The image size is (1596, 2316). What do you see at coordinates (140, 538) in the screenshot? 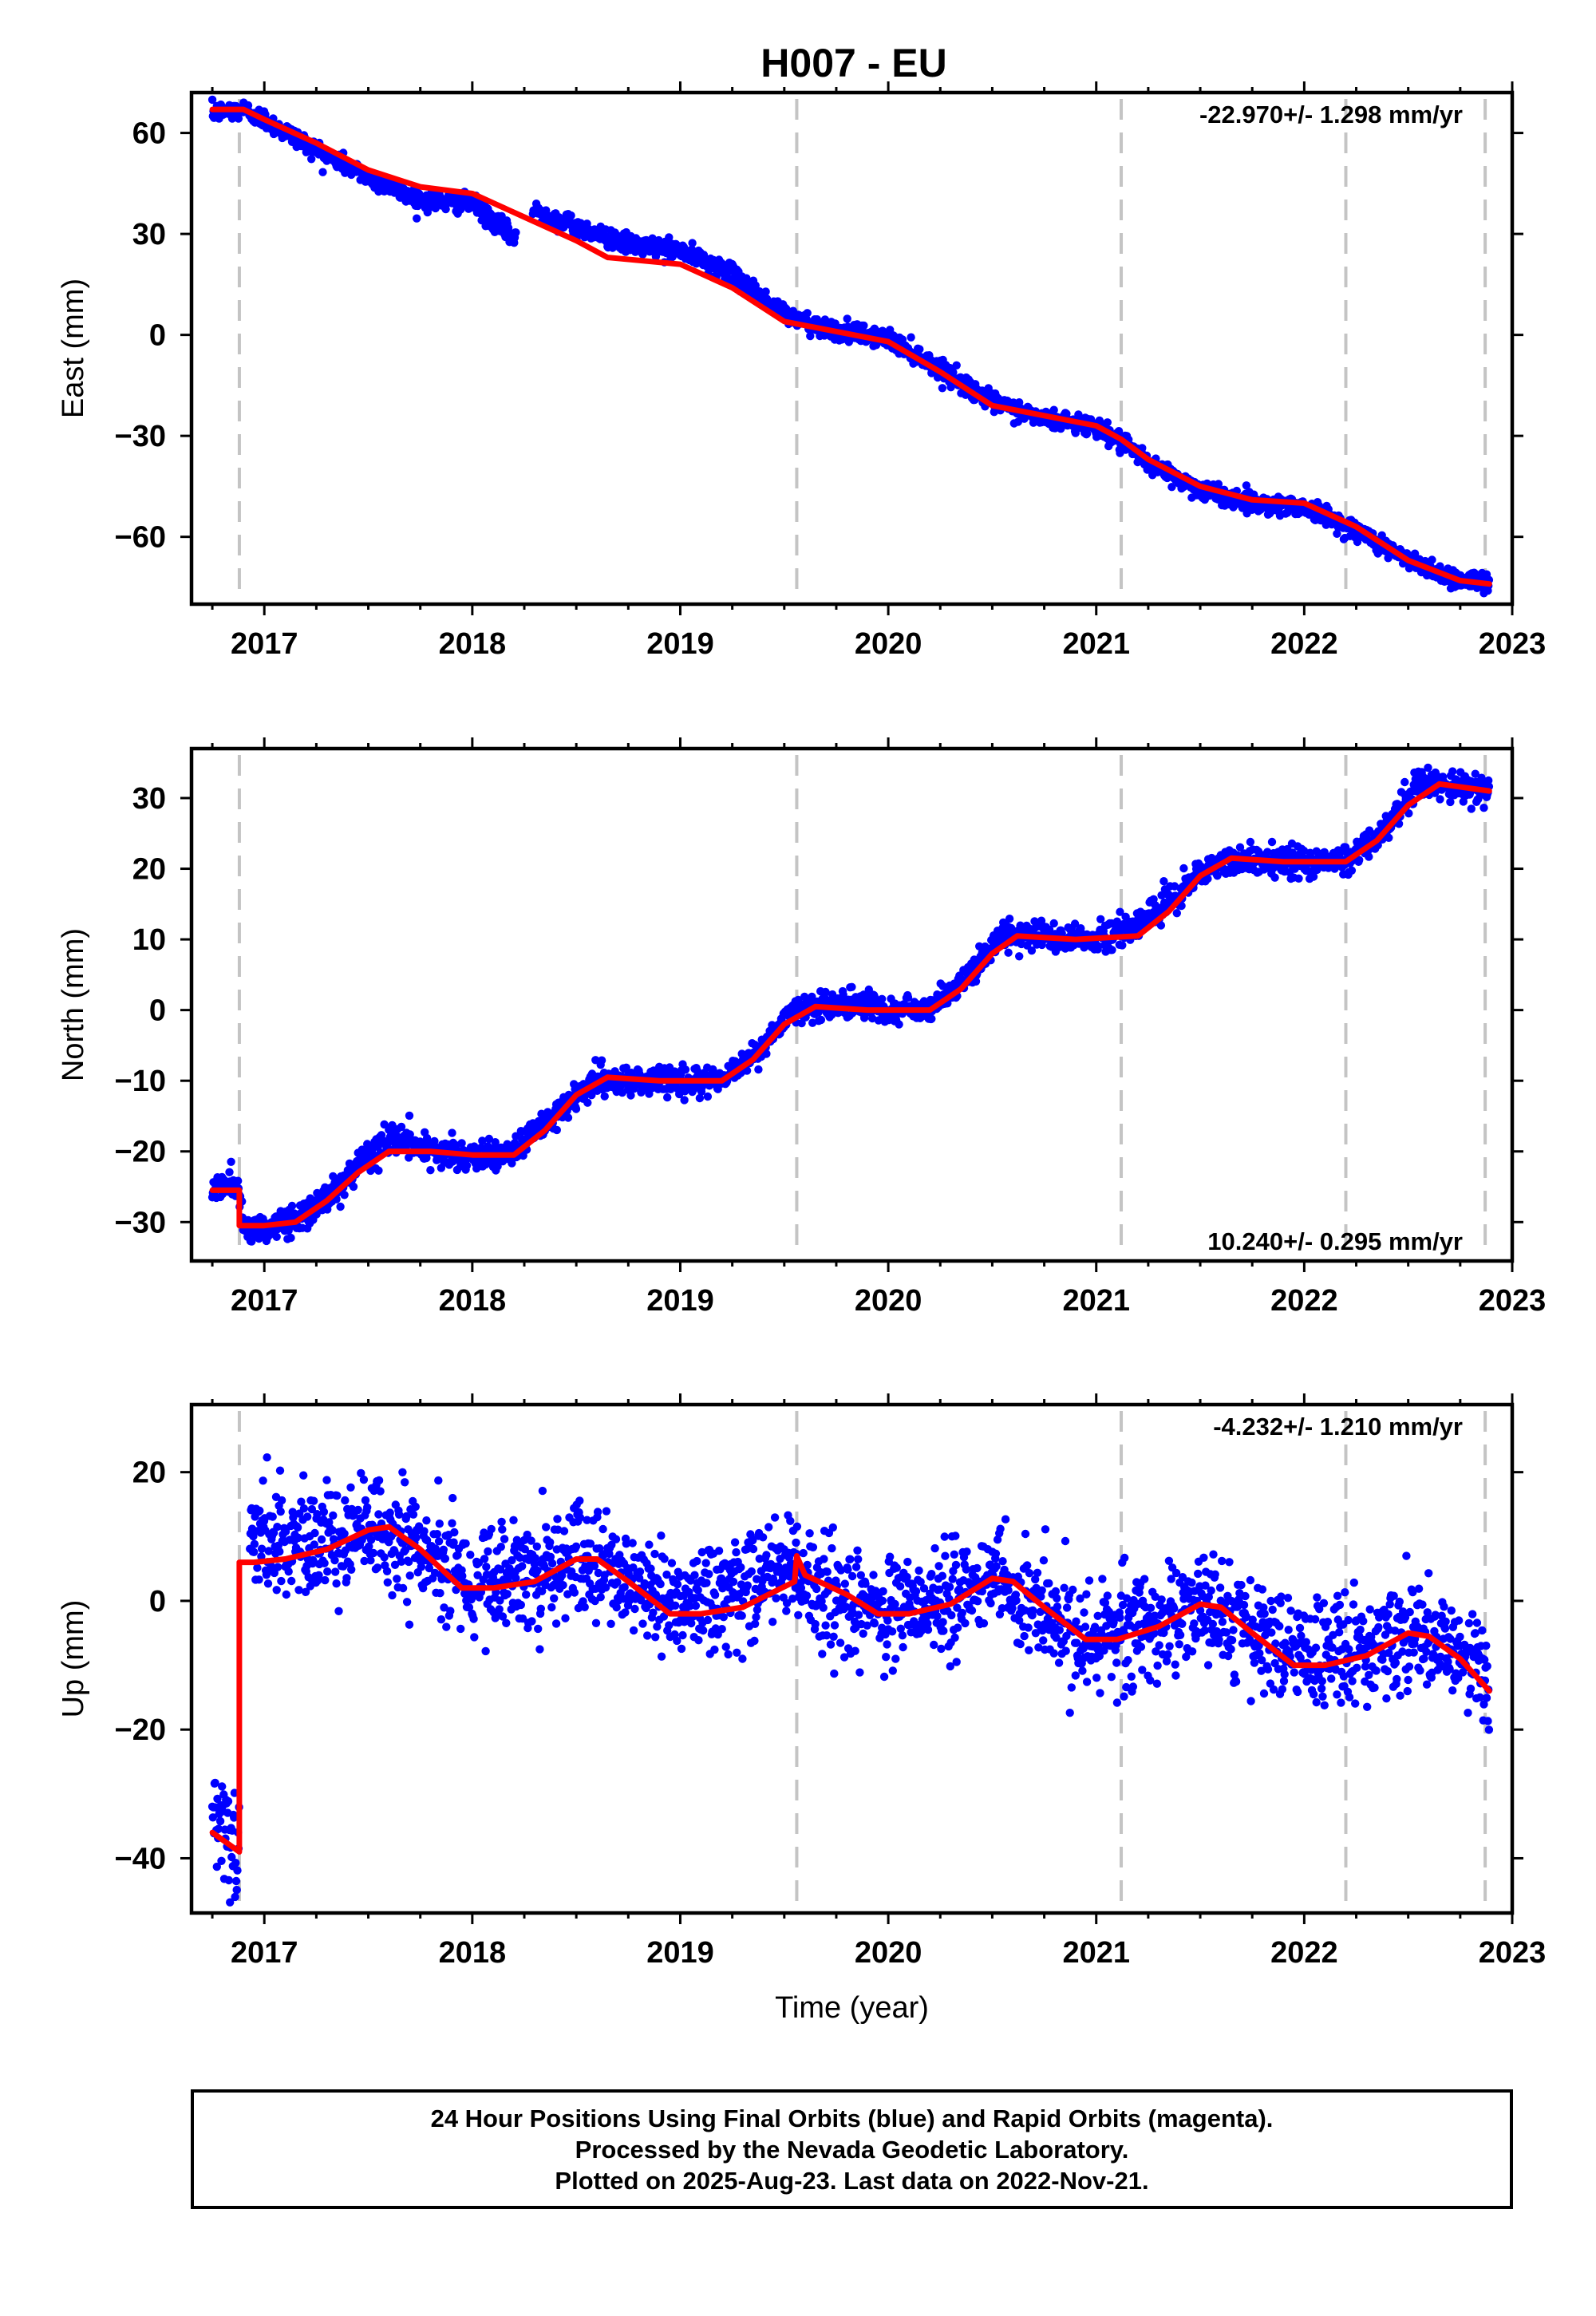
I see `y-tick-label: −60` at bounding box center [140, 538].